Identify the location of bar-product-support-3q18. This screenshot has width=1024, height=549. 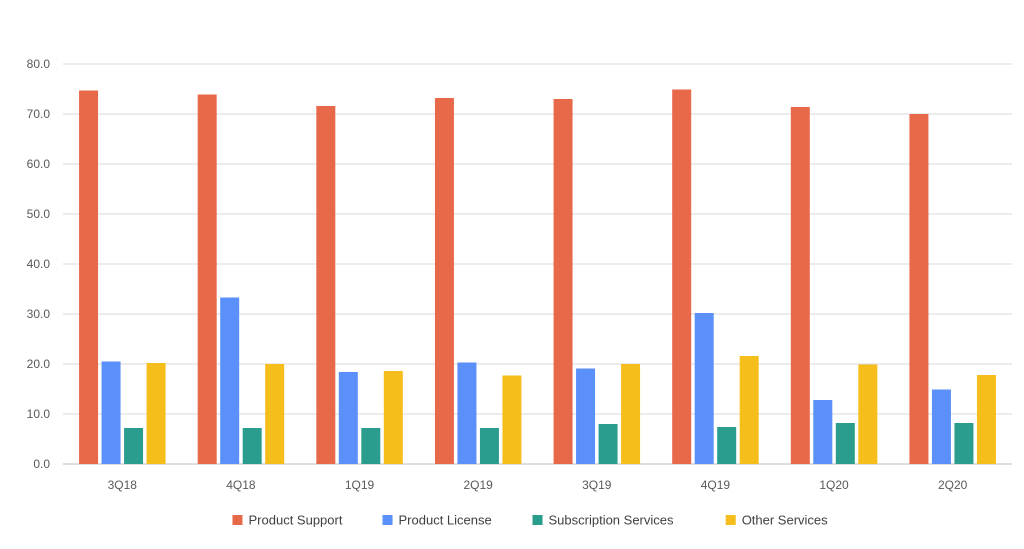
(89, 277).